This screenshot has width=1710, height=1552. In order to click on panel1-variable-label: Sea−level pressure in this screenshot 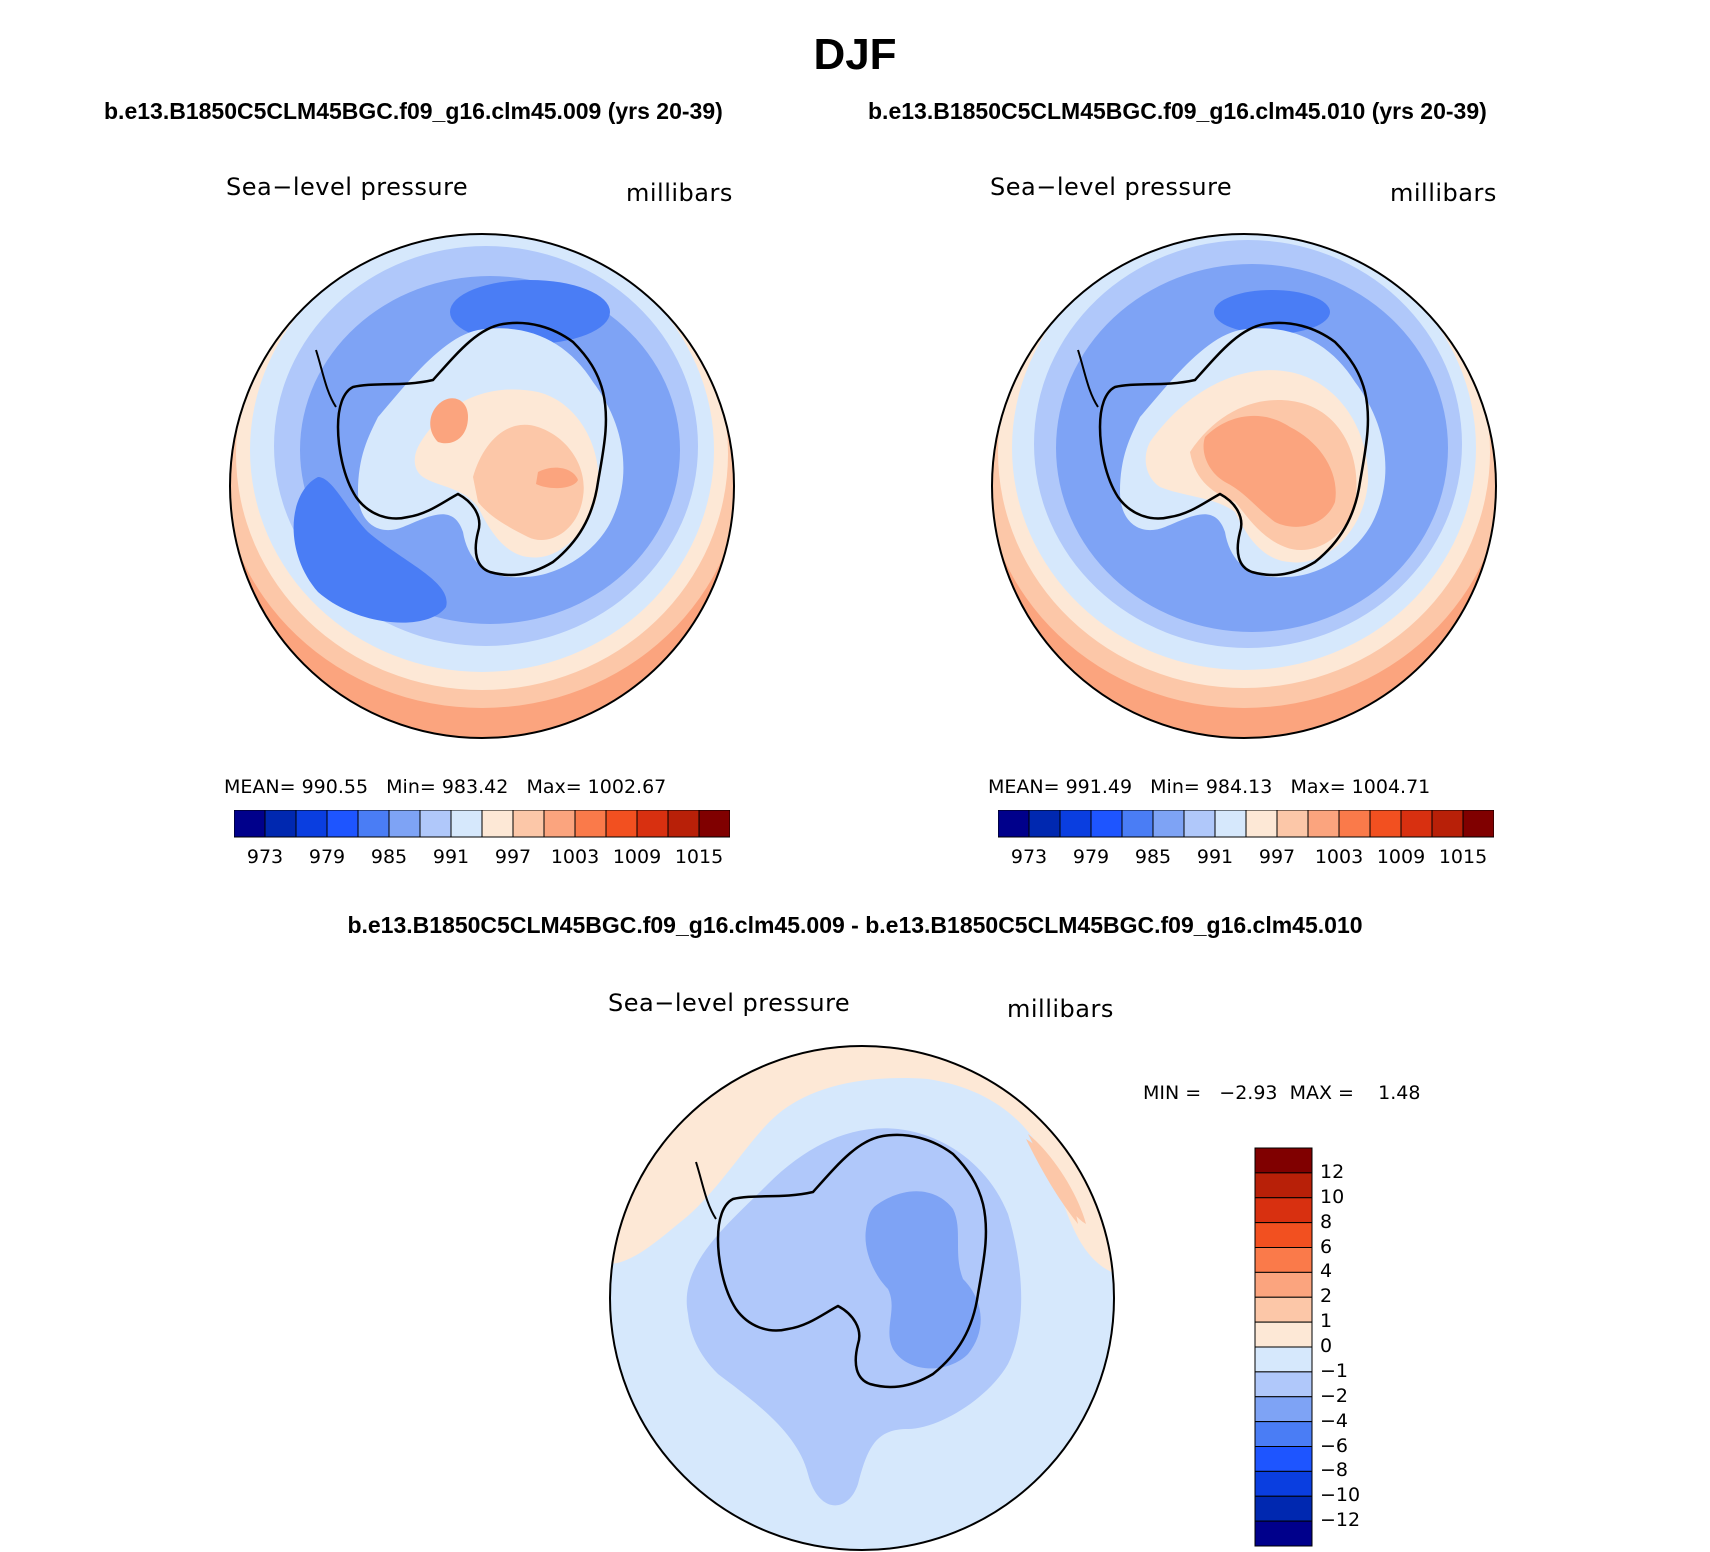, I will do `click(347, 187)`.